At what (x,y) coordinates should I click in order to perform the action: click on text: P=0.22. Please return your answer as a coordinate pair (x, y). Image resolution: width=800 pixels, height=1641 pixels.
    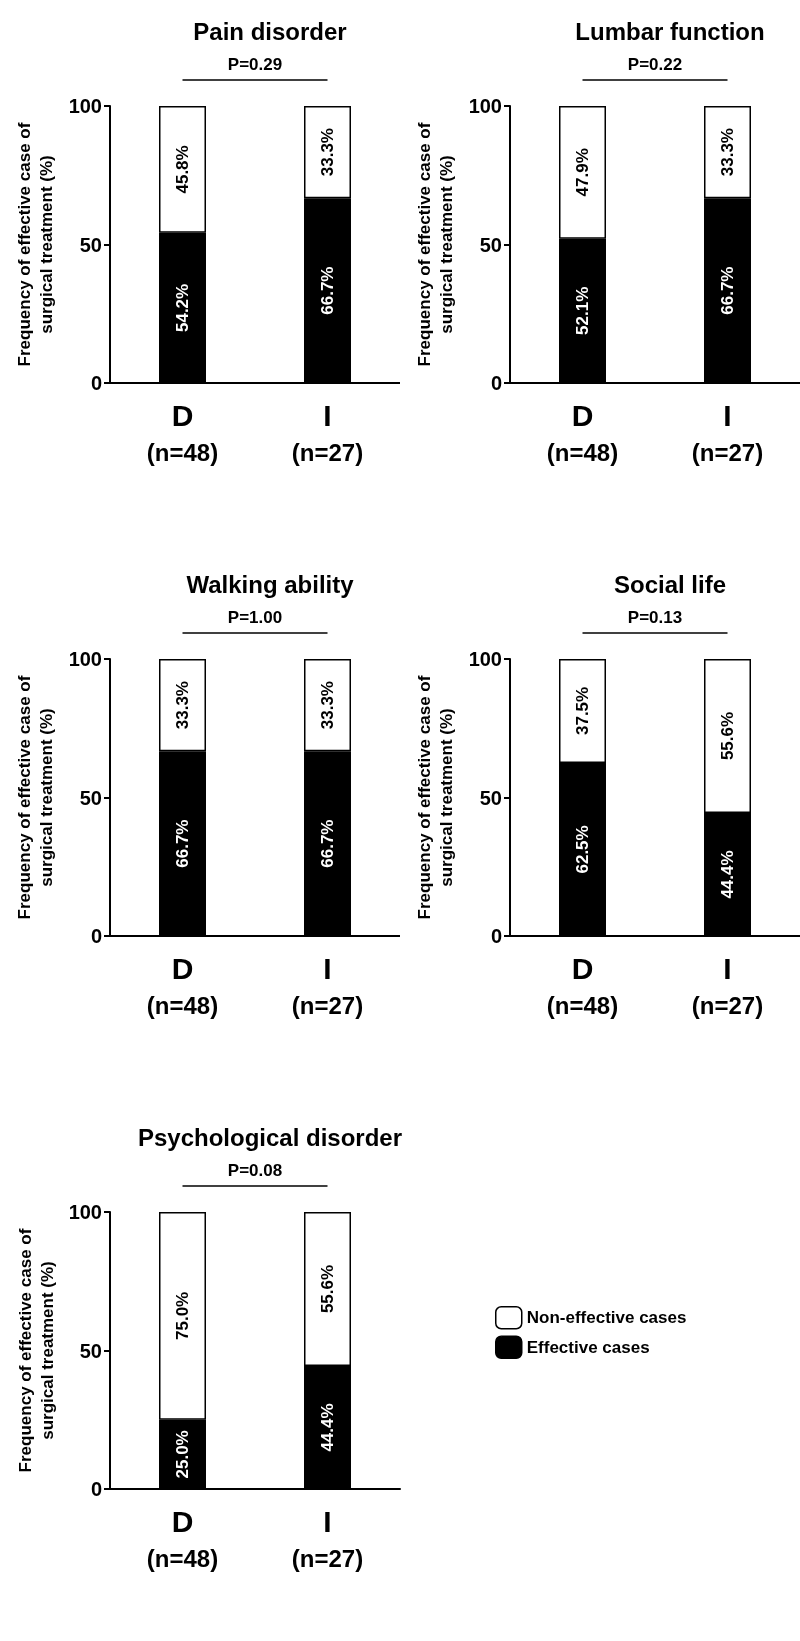
    Looking at the image, I should click on (655, 64).